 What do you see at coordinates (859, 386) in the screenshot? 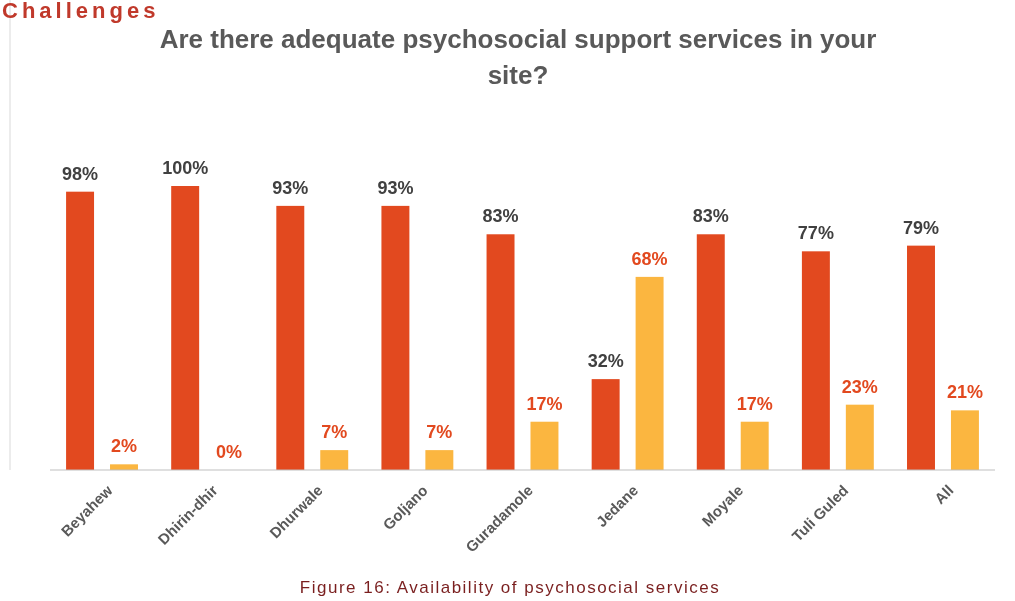
I see `data-label: 23%` at bounding box center [859, 386].